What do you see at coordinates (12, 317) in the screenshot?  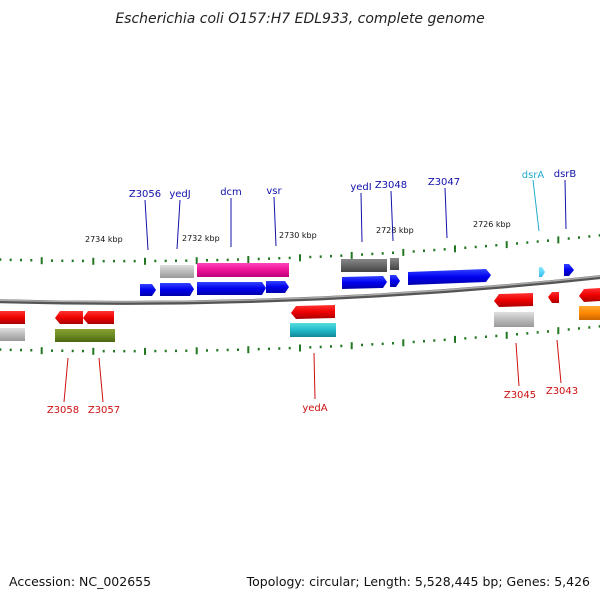 I see `gene-arrow-left-edge` at bounding box center [12, 317].